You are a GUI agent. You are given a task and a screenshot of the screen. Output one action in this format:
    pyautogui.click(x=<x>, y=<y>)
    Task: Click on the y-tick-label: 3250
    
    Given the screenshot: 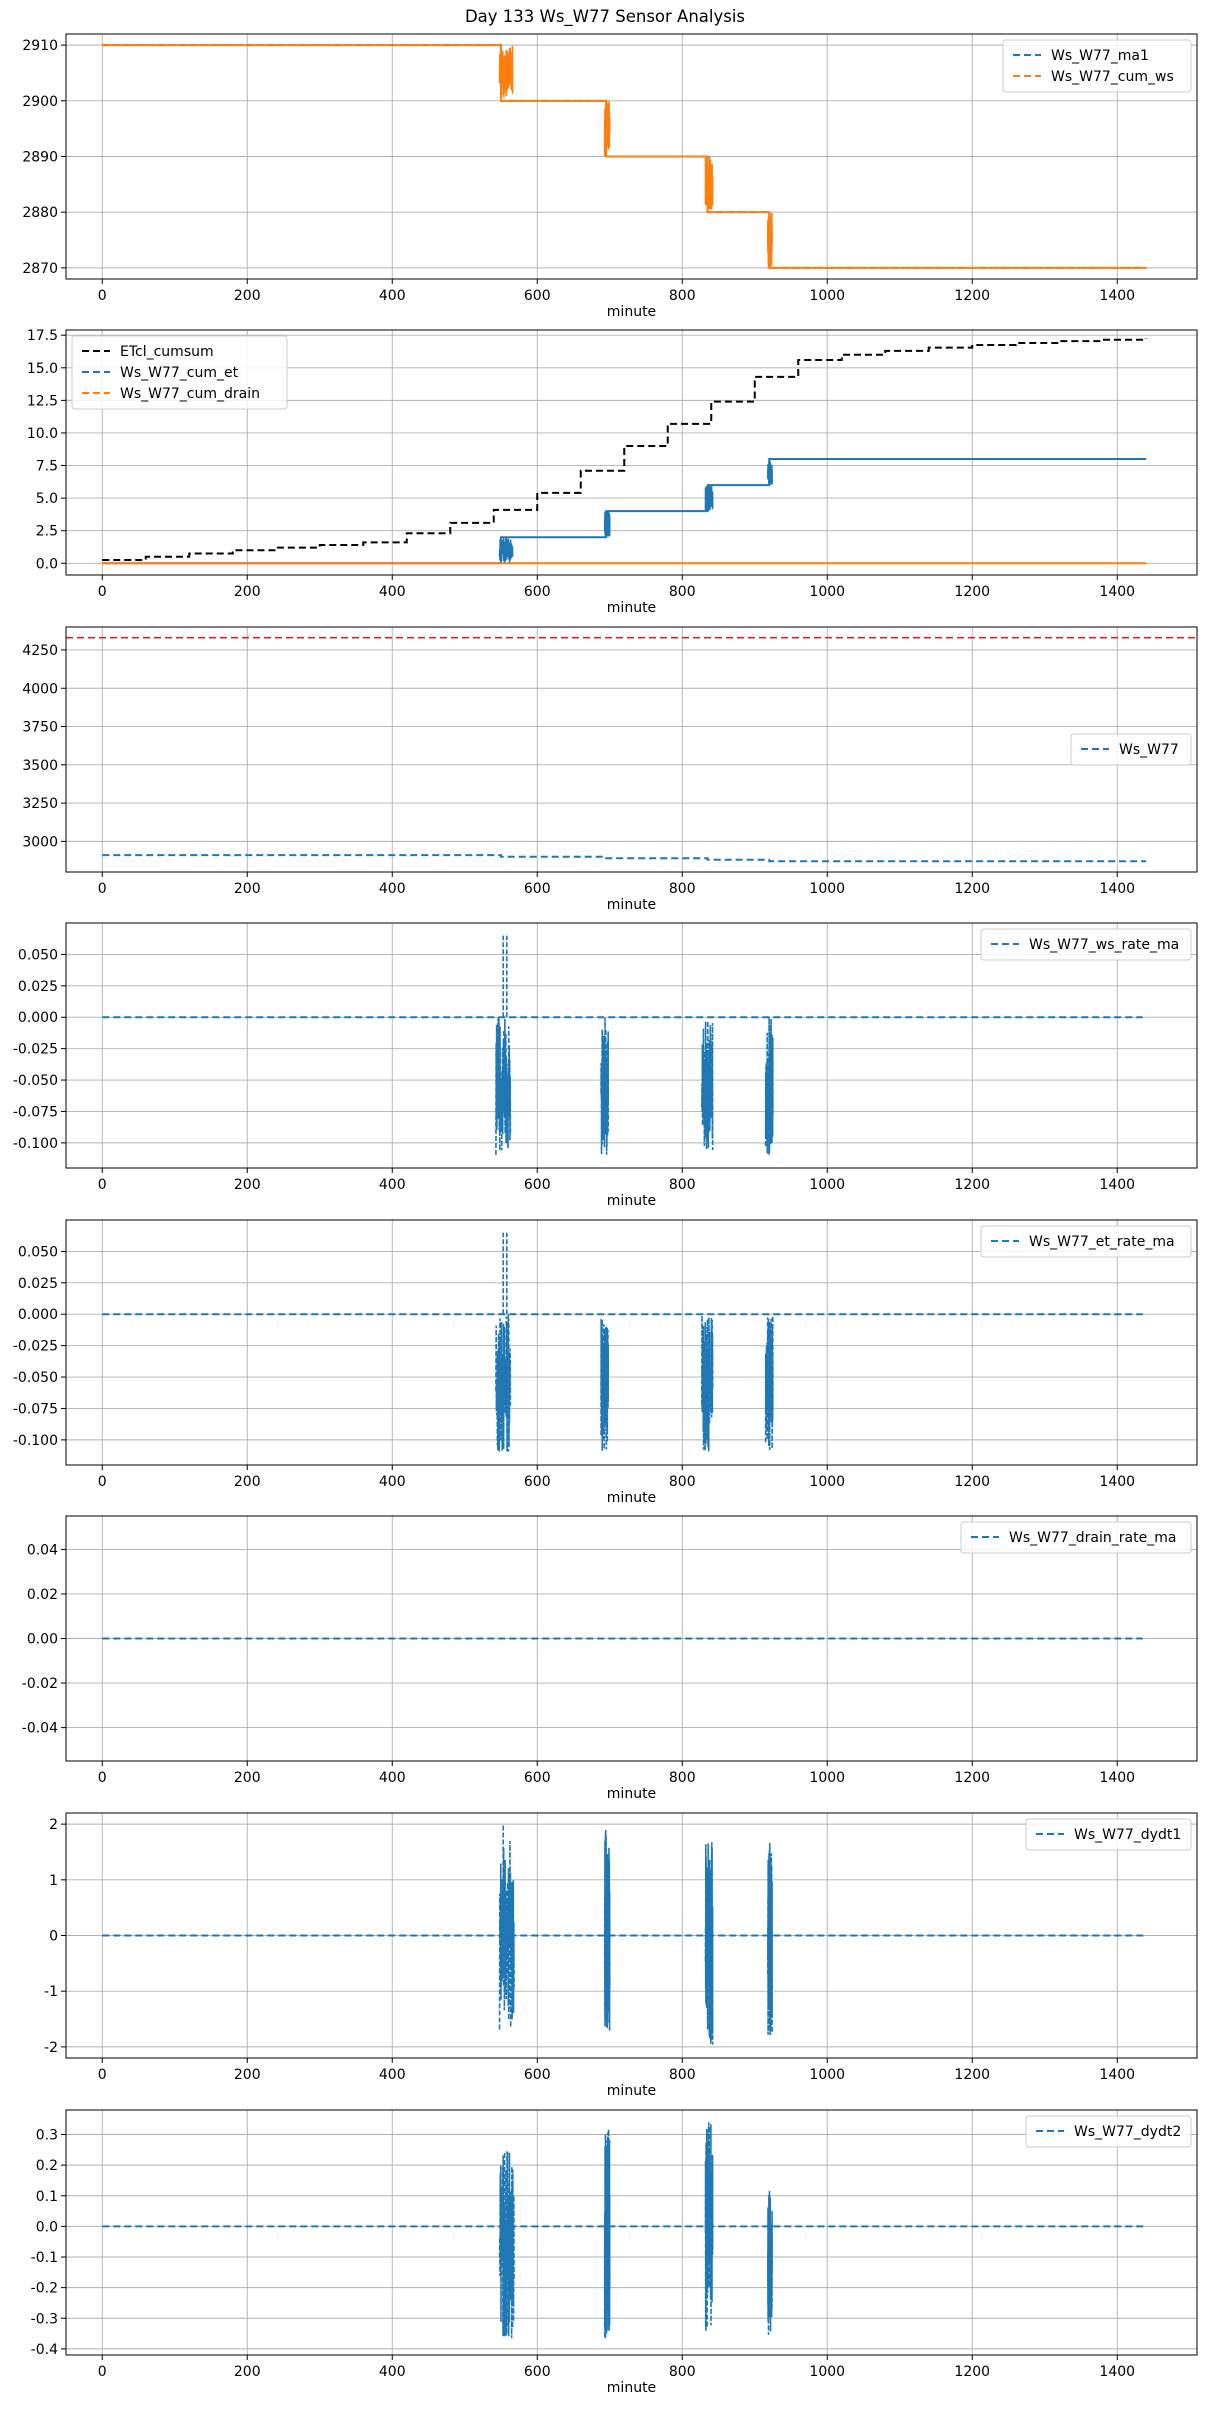 What is the action you would take?
    pyautogui.click(x=40, y=804)
    